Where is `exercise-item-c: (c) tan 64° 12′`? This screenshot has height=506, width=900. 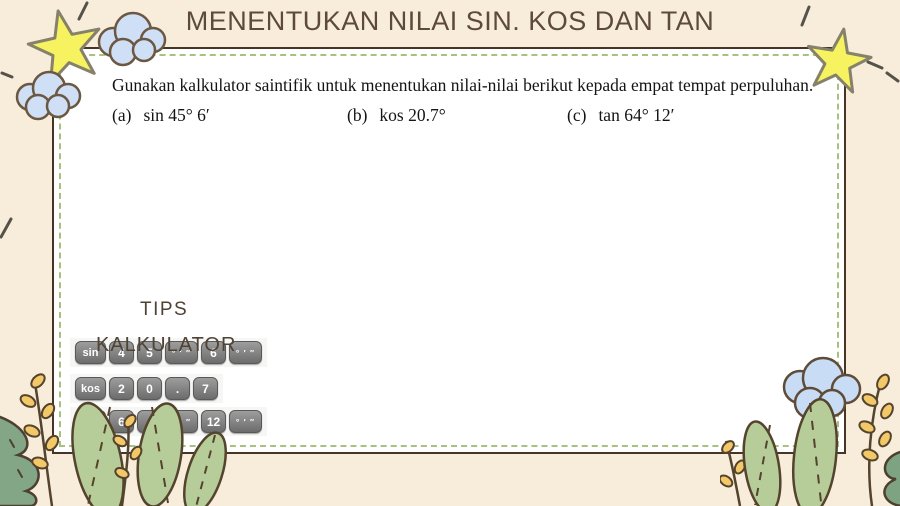
exercise-item-c: (c) tan 64° 12′ is located at coordinates (620, 115).